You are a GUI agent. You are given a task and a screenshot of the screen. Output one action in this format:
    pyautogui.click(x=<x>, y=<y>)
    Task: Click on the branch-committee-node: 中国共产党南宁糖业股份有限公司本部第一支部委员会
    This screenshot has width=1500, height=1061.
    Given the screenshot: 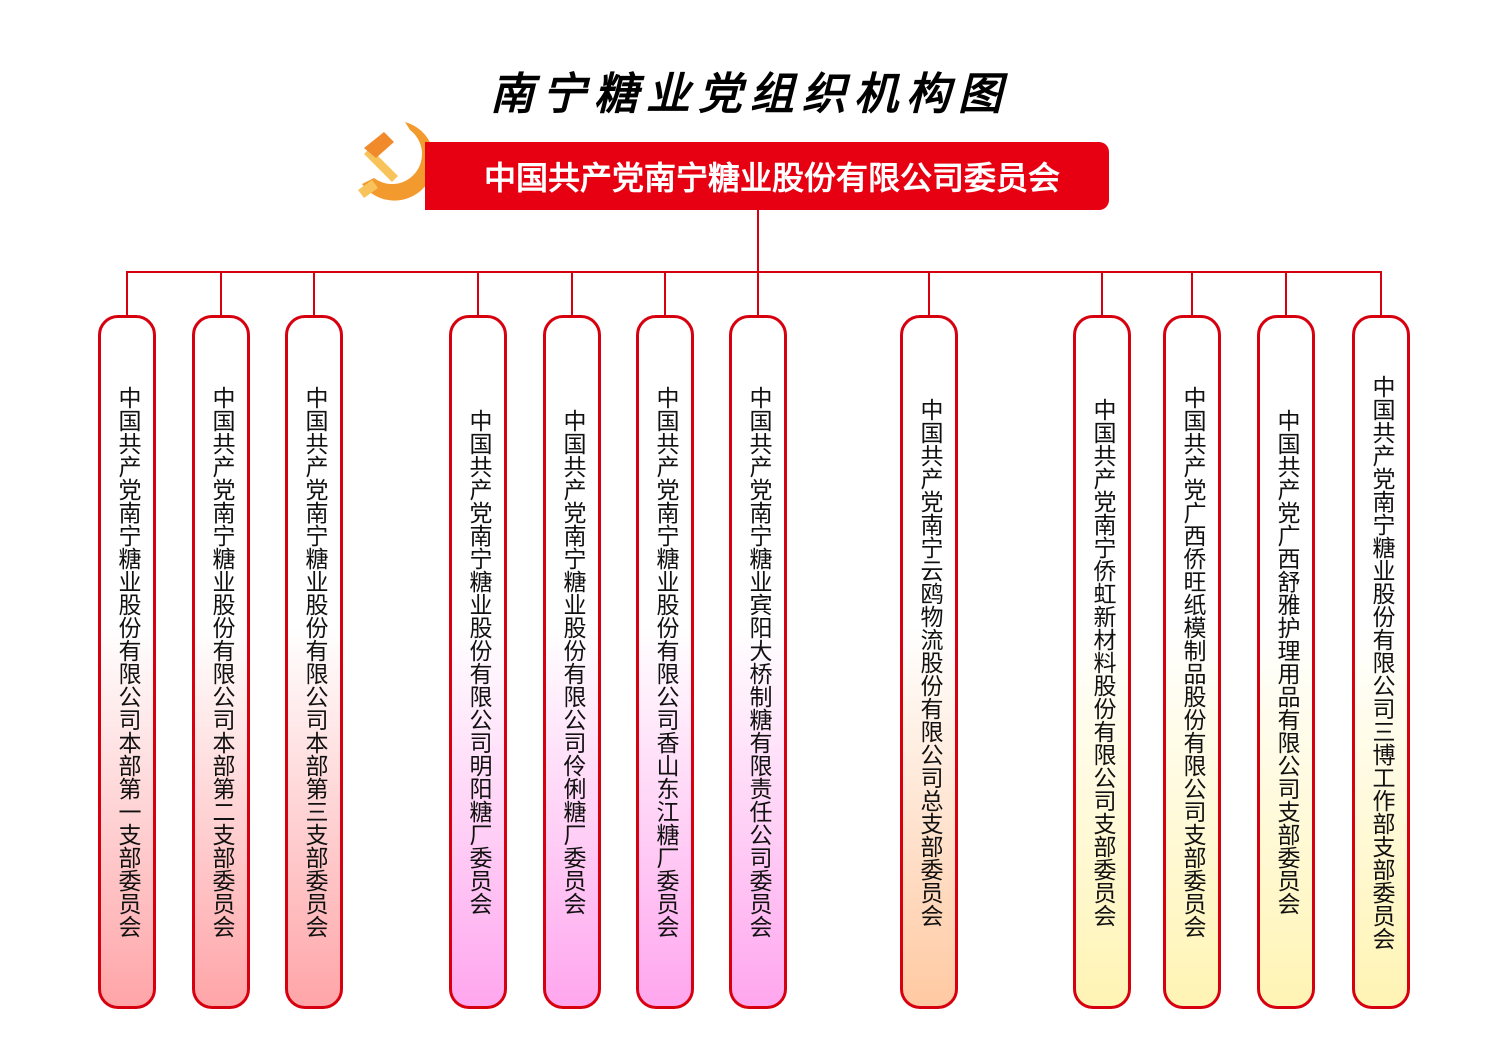 What is the action you would take?
    pyautogui.click(x=127, y=662)
    